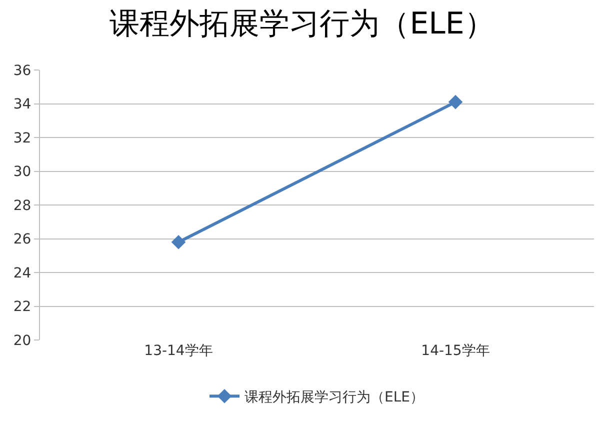 The height and width of the screenshot is (423, 604). Describe the element at coordinates (302, 24) in the screenshot. I see `chart-title: 课程外拓展学习行为（ELE）` at that location.